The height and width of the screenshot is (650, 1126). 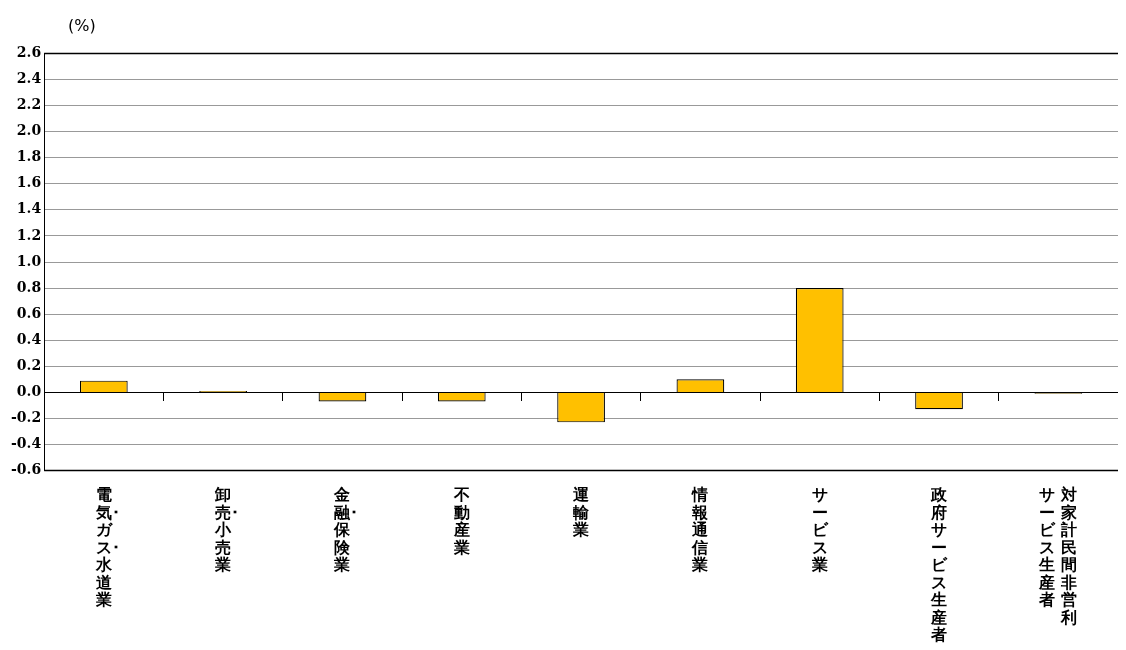 What do you see at coordinates (29, 52) in the screenshot?
I see `y-tick-label: 2.6` at bounding box center [29, 52].